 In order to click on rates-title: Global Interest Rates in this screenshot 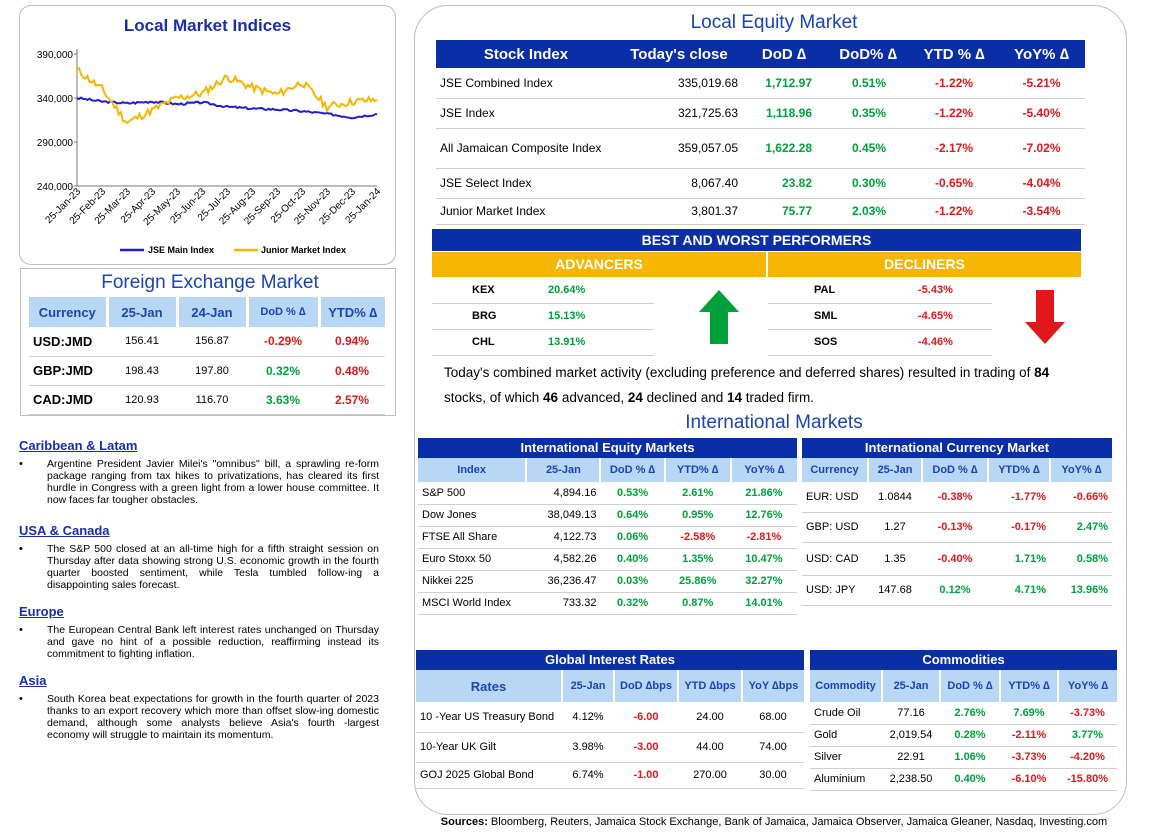, I will do `click(610, 660)`.